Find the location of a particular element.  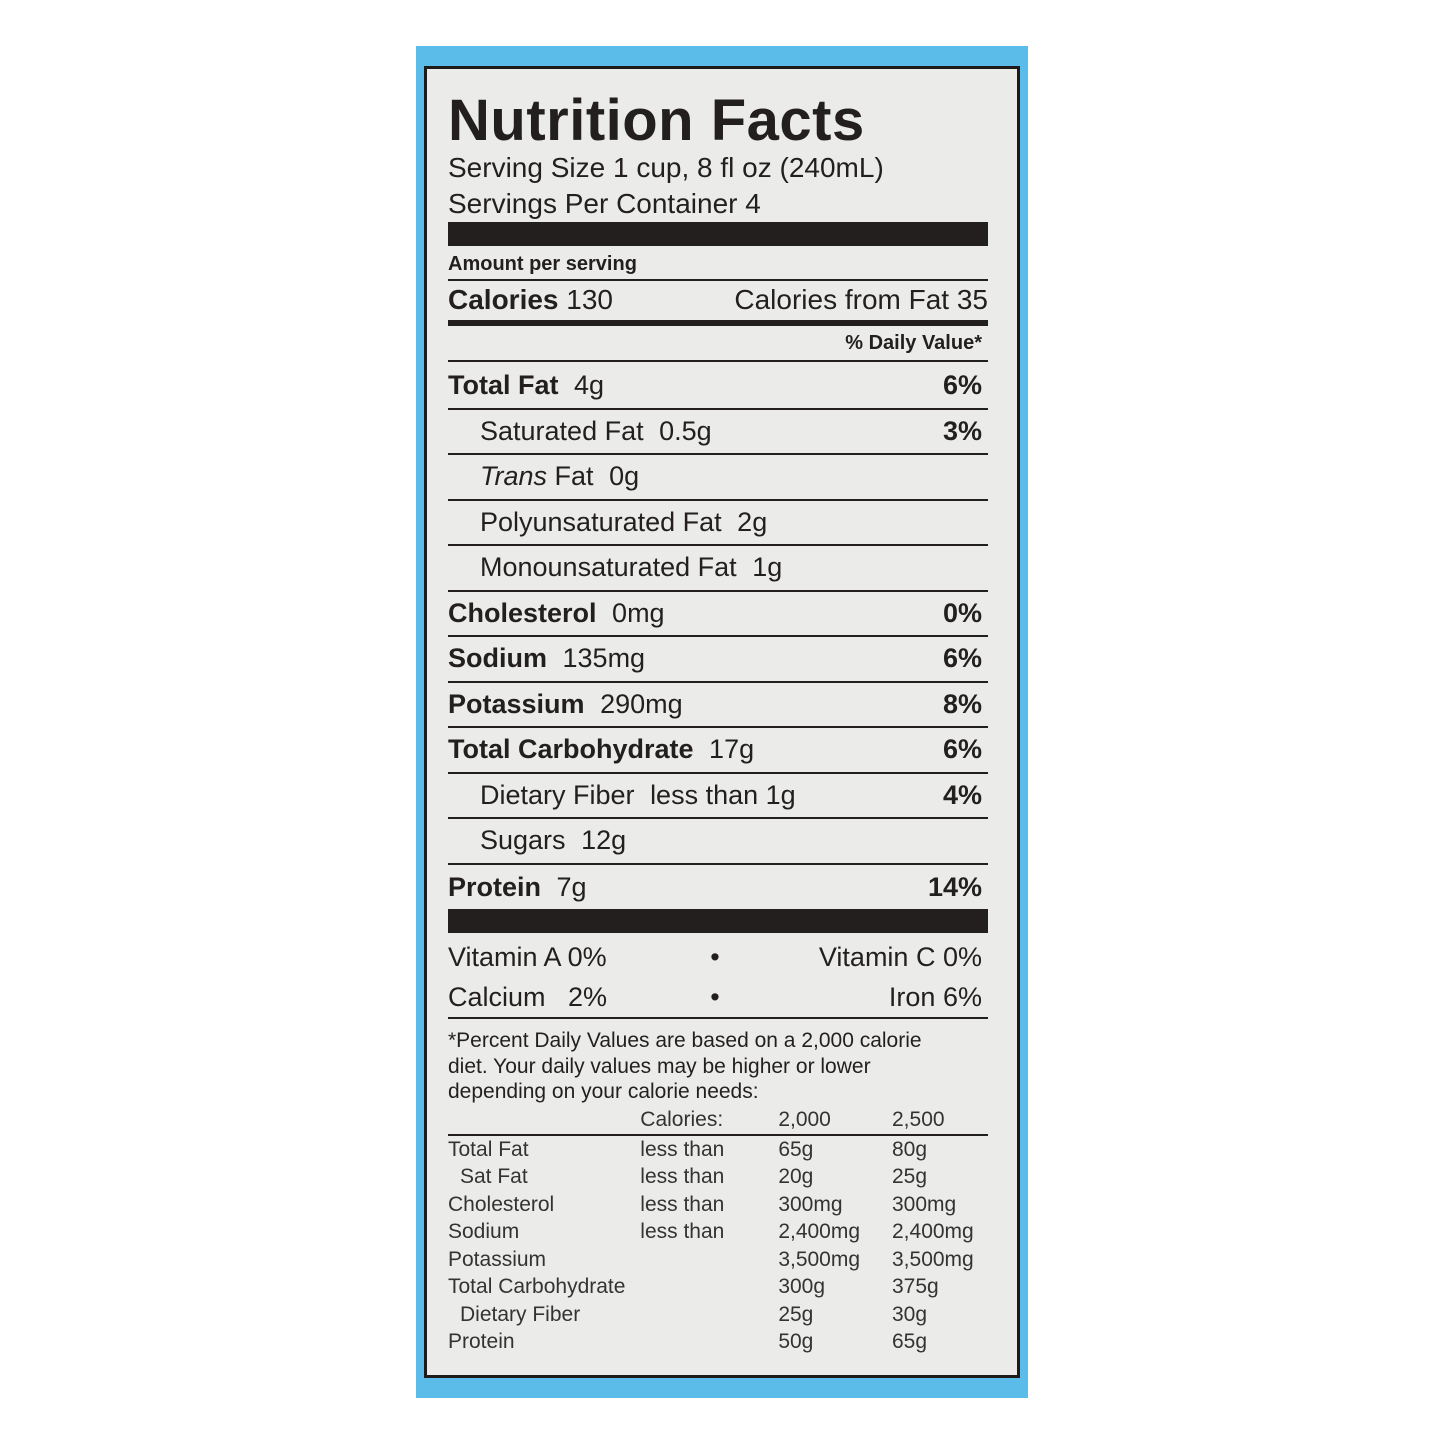

table-cell: Total Carbohydrate is located at coordinates (537, 1286).